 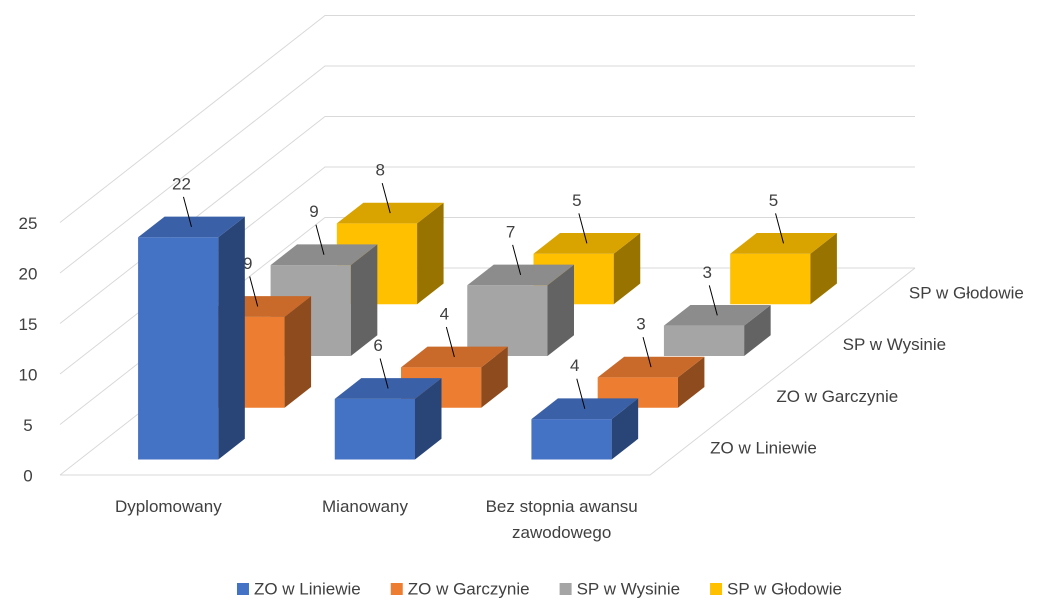 What do you see at coordinates (27, 475) in the screenshot?
I see `y-tick-label: 0` at bounding box center [27, 475].